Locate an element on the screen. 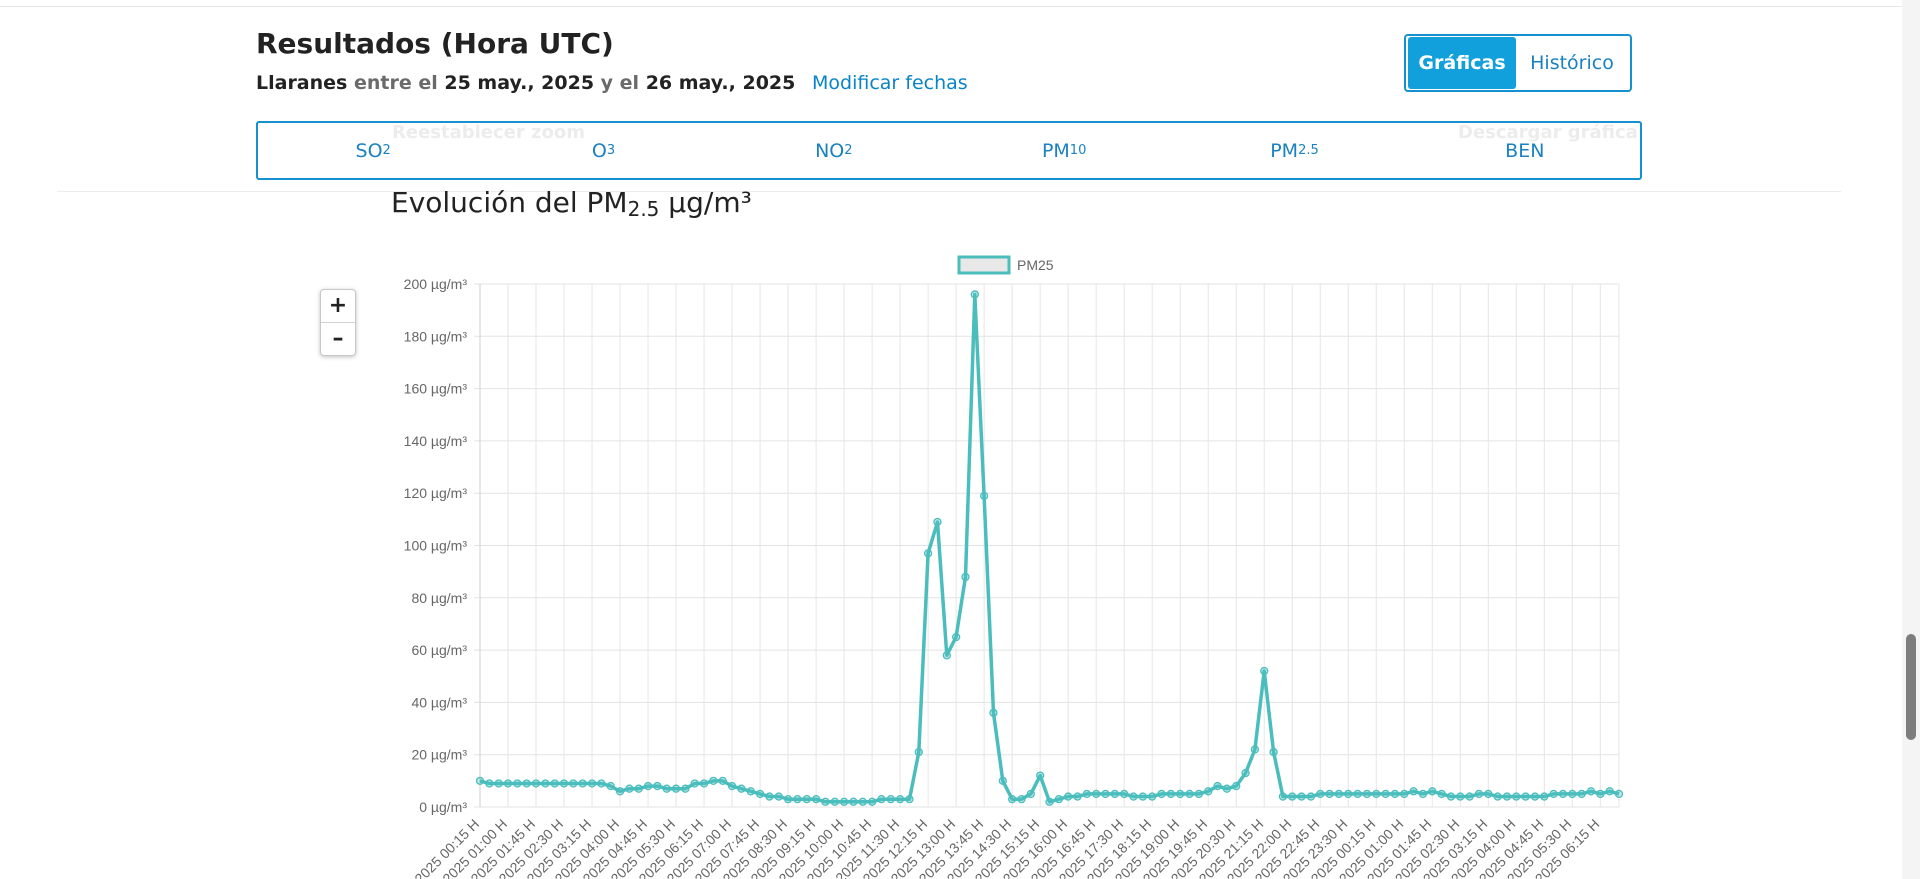 Image resolution: width=1920 pixels, height=879 pixels. tab-so2: SO 2 is located at coordinates (373, 150).